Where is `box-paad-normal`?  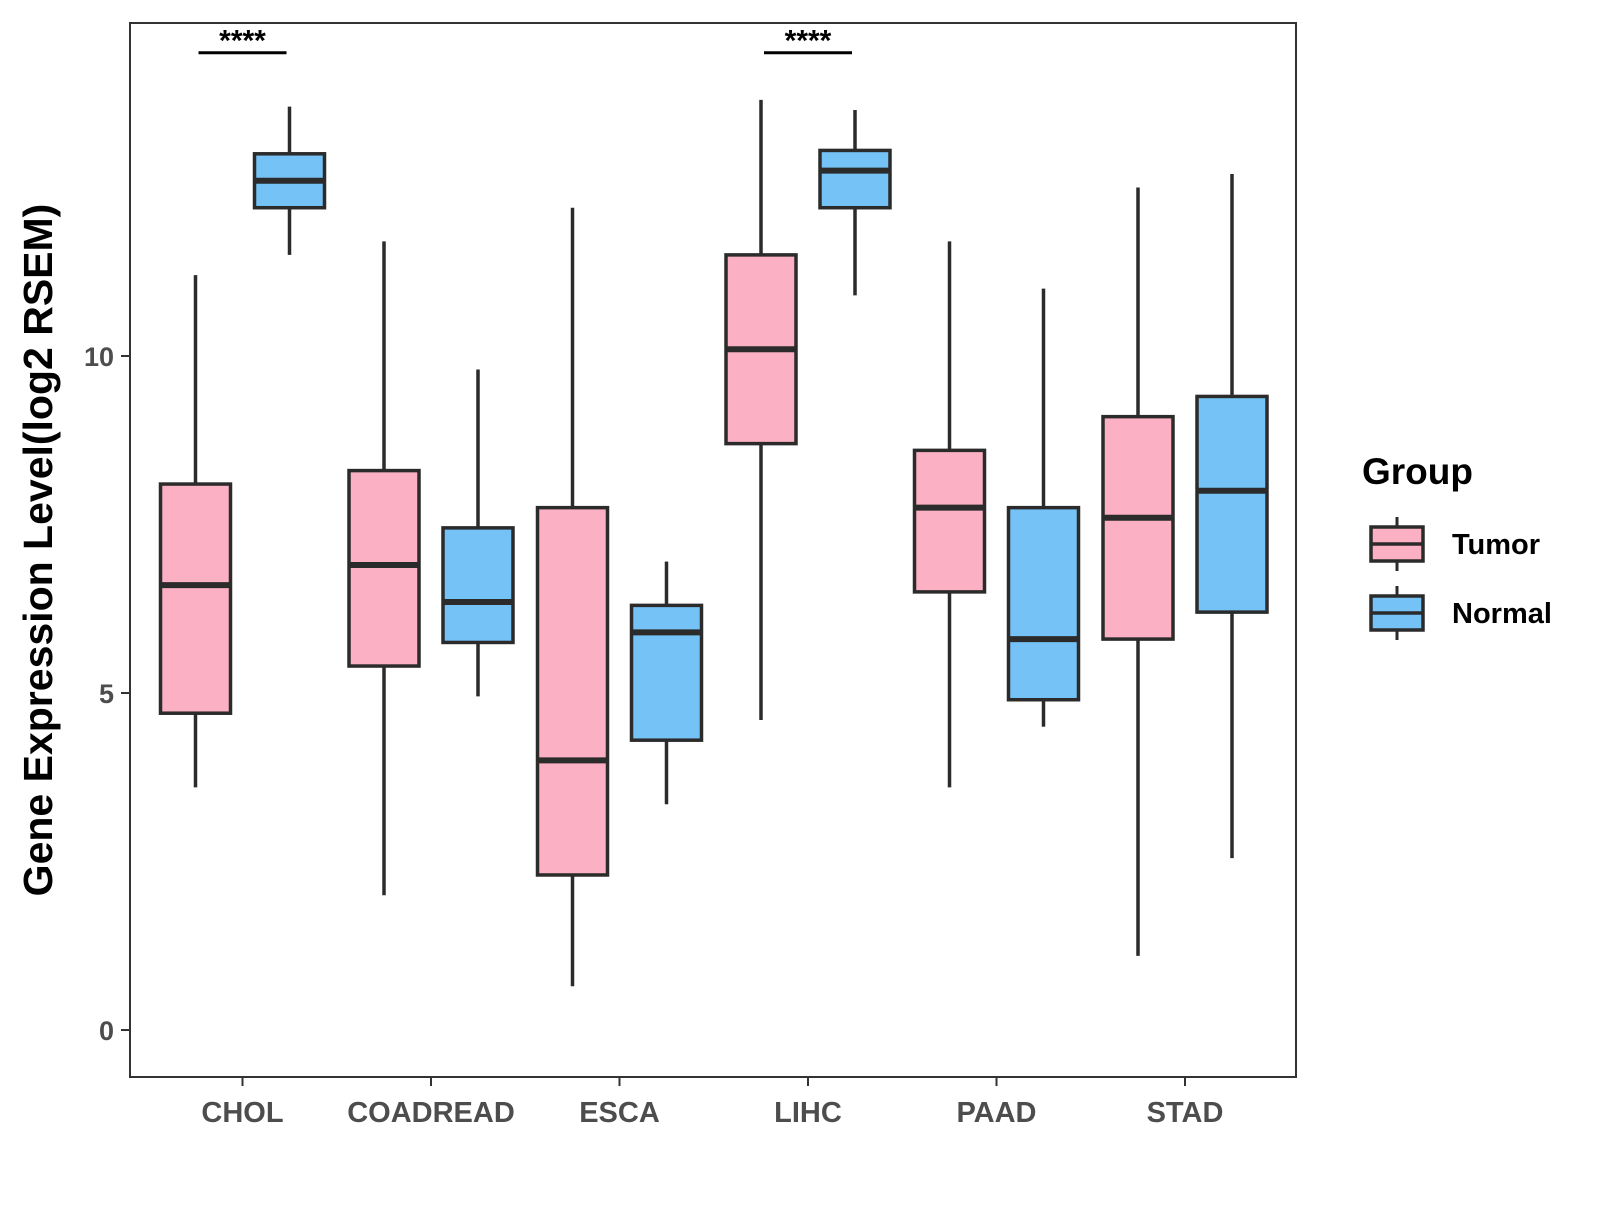
box-paad-normal is located at coordinates (1043, 507).